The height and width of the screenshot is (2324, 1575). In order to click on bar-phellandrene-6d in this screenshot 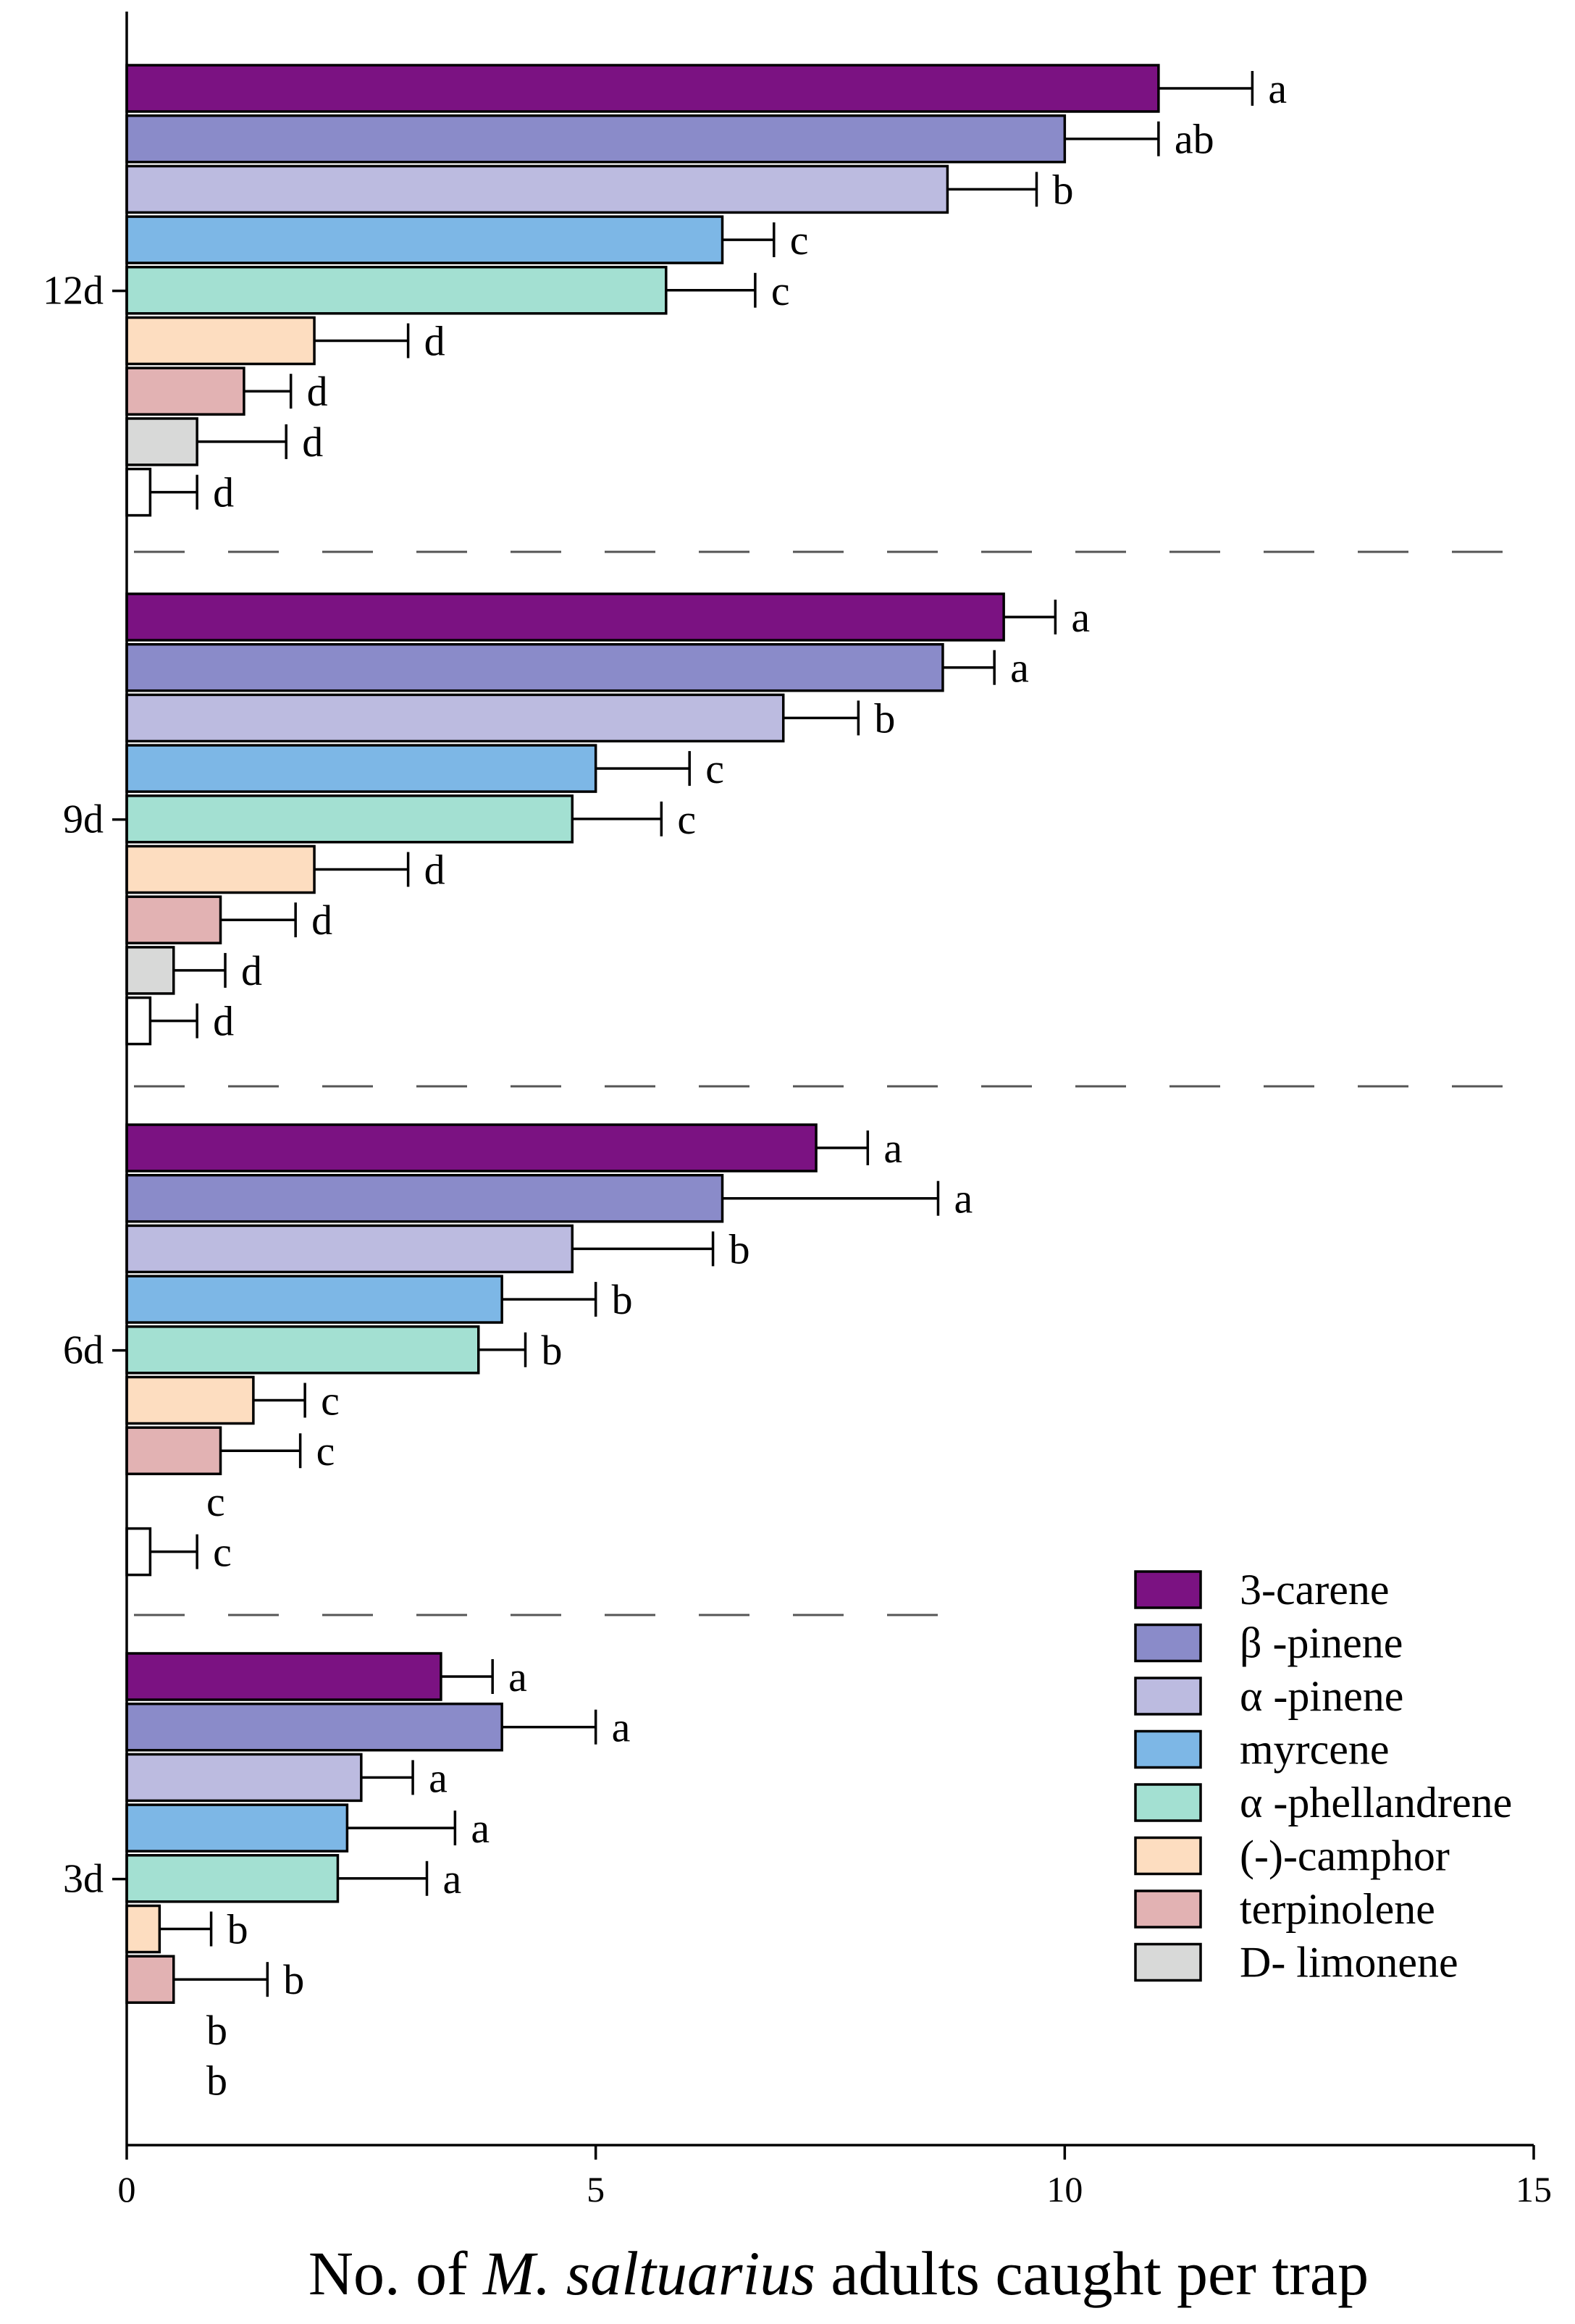, I will do `click(302, 1350)`.